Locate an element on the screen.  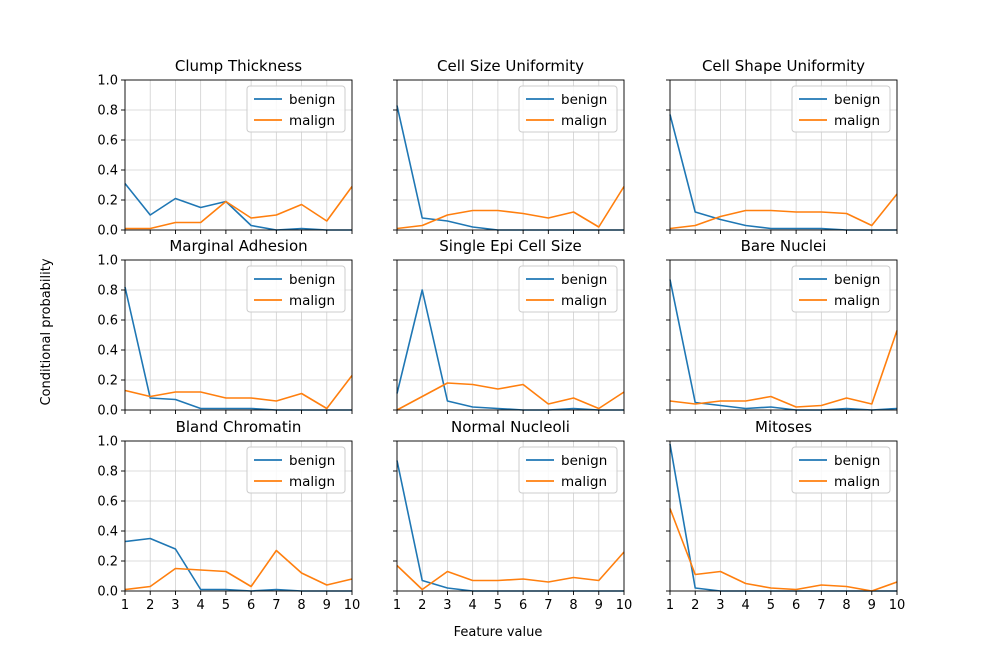
panel-title: Normal Nucleoli is located at coordinates (510, 427).